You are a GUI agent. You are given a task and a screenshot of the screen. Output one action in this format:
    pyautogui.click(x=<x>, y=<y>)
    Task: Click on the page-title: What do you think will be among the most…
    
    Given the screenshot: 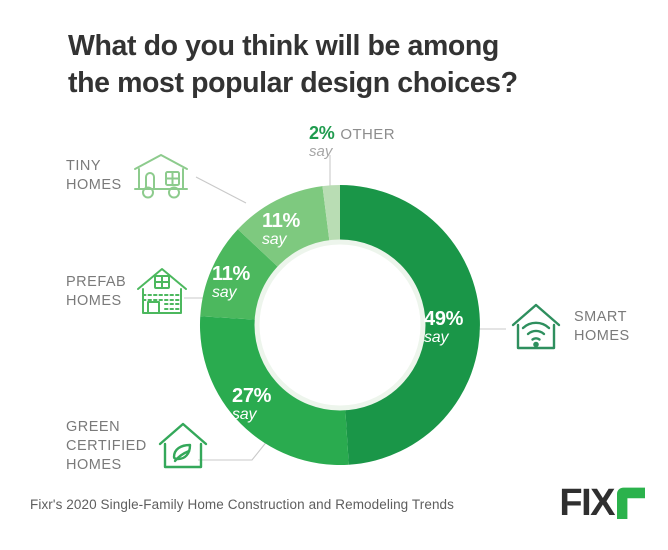 What is the action you would take?
    pyautogui.click(x=328, y=65)
    